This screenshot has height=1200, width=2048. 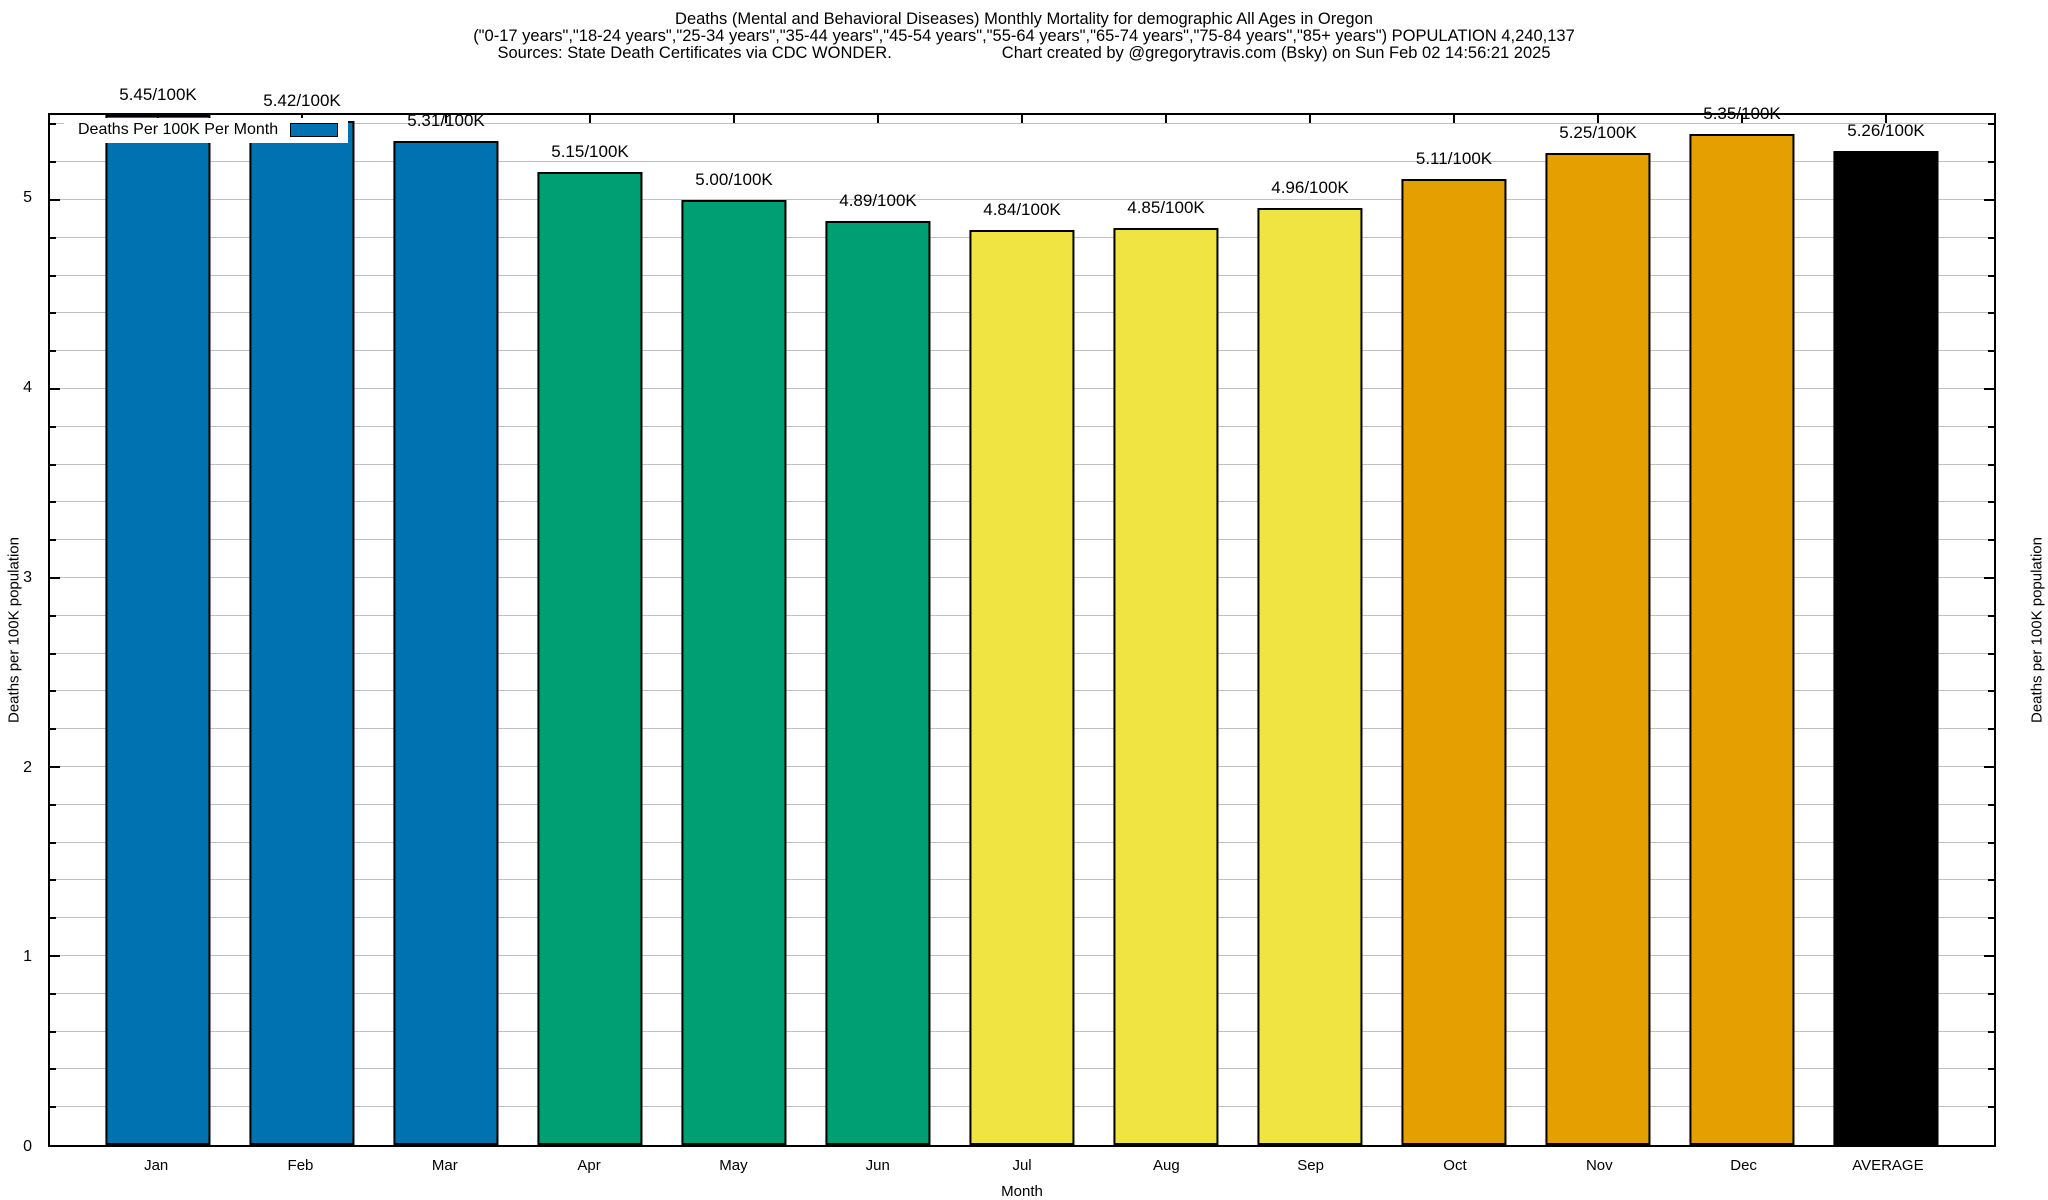 I want to click on bar-slot-average: 5.26/100K, so click(x=1886, y=630).